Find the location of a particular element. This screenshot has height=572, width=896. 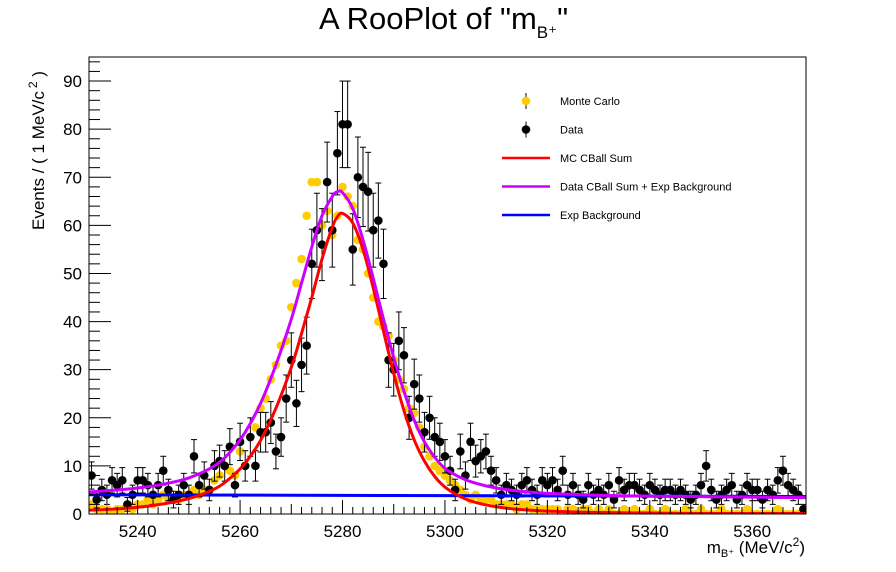

y-axis-label: Events / ( 1 MeV/c 2 ) is located at coordinates (37, 150).